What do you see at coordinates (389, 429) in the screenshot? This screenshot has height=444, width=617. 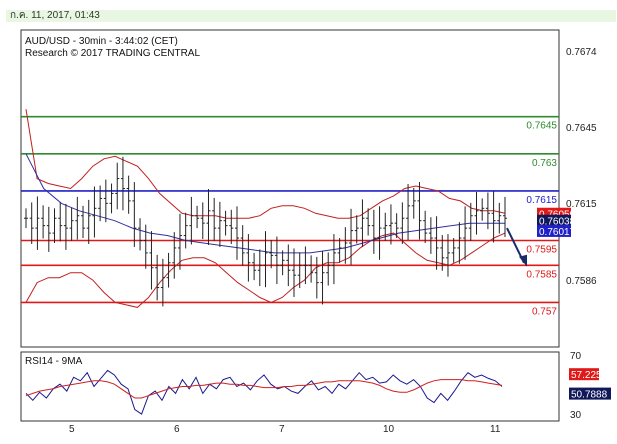 I see `x-label-10: 10` at bounding box center [389, 429].